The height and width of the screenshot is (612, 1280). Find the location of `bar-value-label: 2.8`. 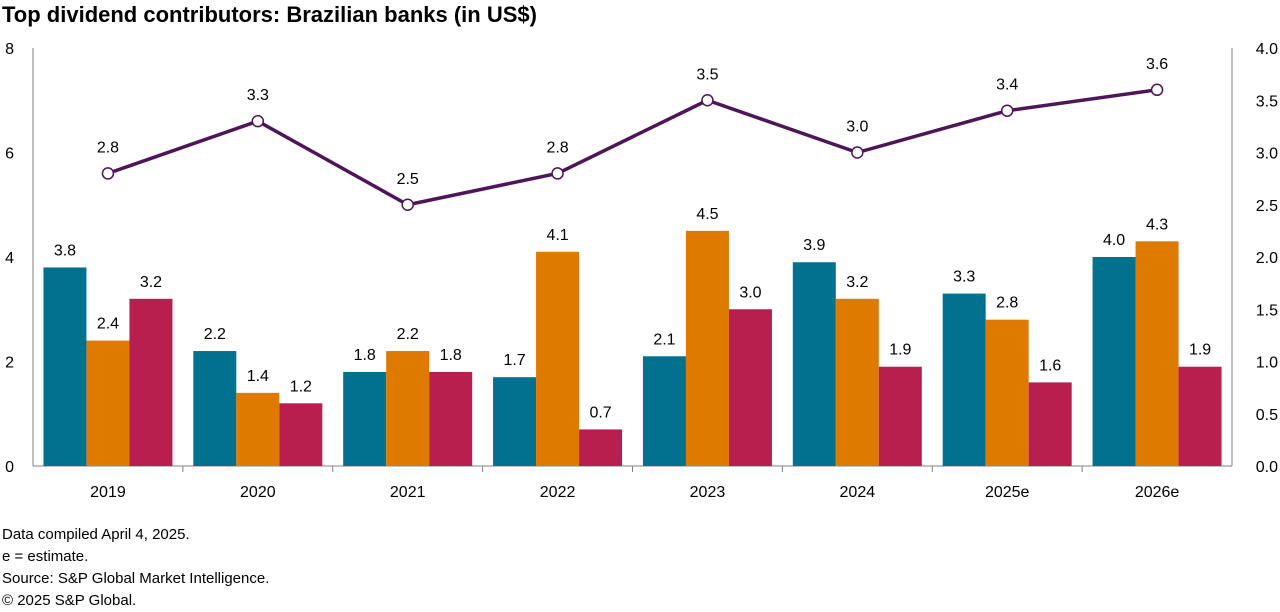

bar-value-label: 2.8 is located at coordinates (1007, 303).